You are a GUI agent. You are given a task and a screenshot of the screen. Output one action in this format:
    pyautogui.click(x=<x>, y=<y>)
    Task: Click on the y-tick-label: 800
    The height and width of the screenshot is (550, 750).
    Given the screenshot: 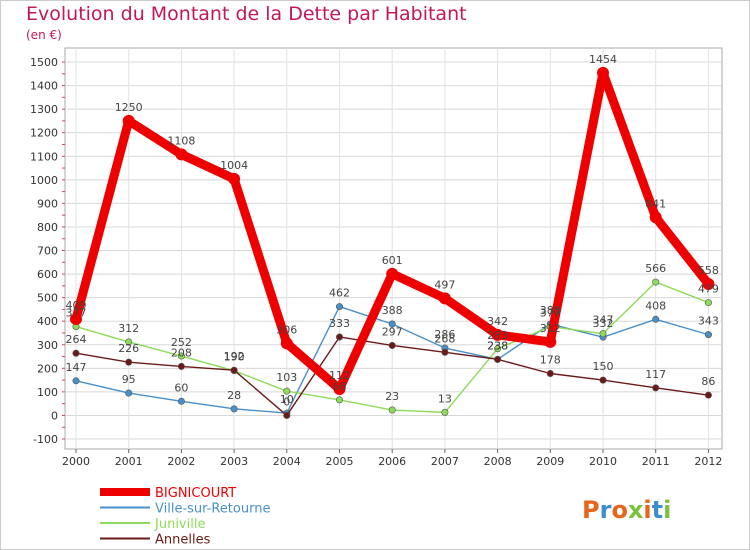 What is the action you would take?
    pyautogui.click(x=47, y=227)
    